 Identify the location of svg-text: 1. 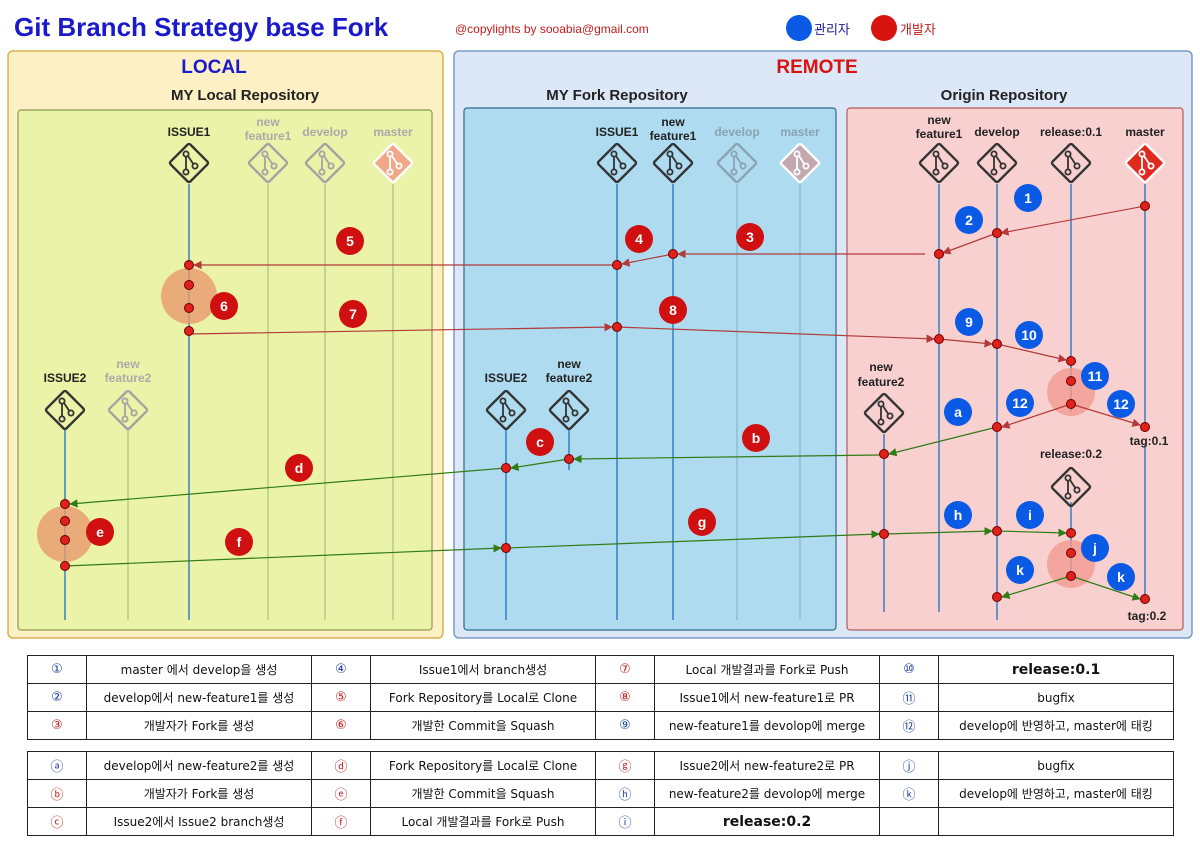
(1028, 198).